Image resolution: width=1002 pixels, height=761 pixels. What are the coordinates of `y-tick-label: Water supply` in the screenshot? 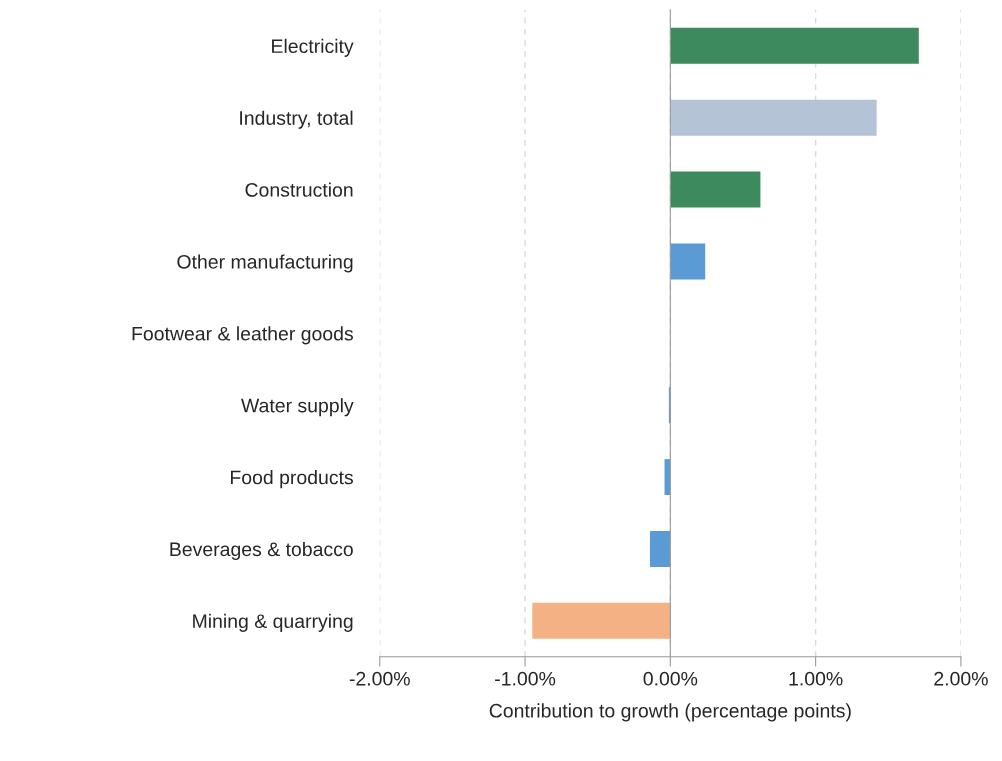 It's located at (297, 407).